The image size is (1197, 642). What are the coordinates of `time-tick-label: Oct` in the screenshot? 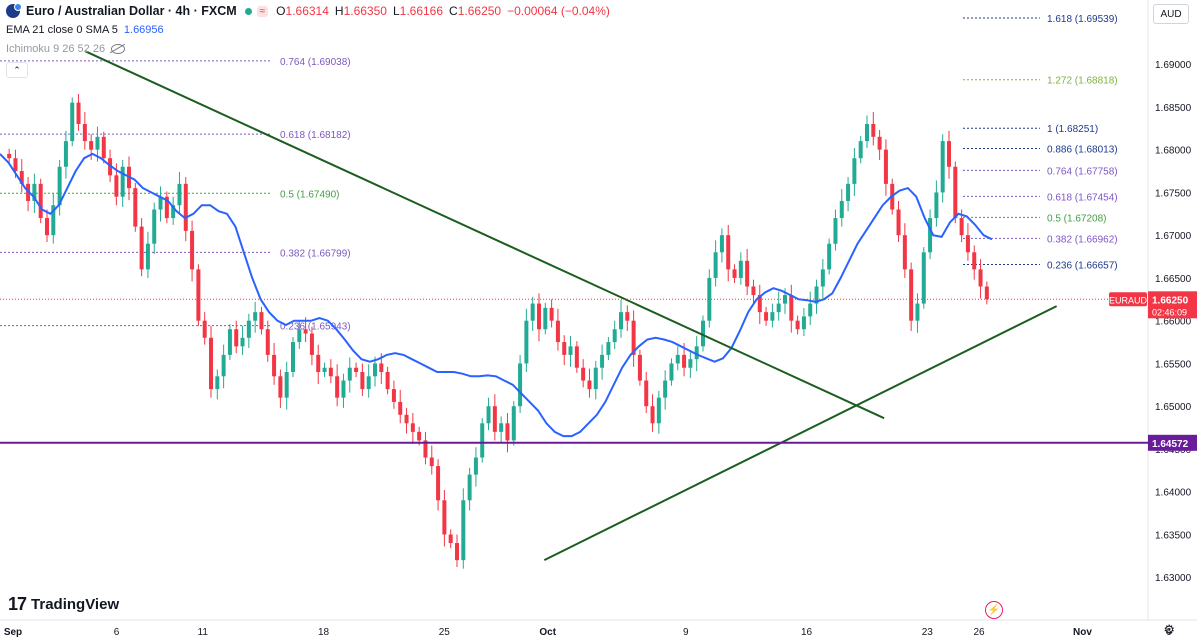 It's located at (547, 632).